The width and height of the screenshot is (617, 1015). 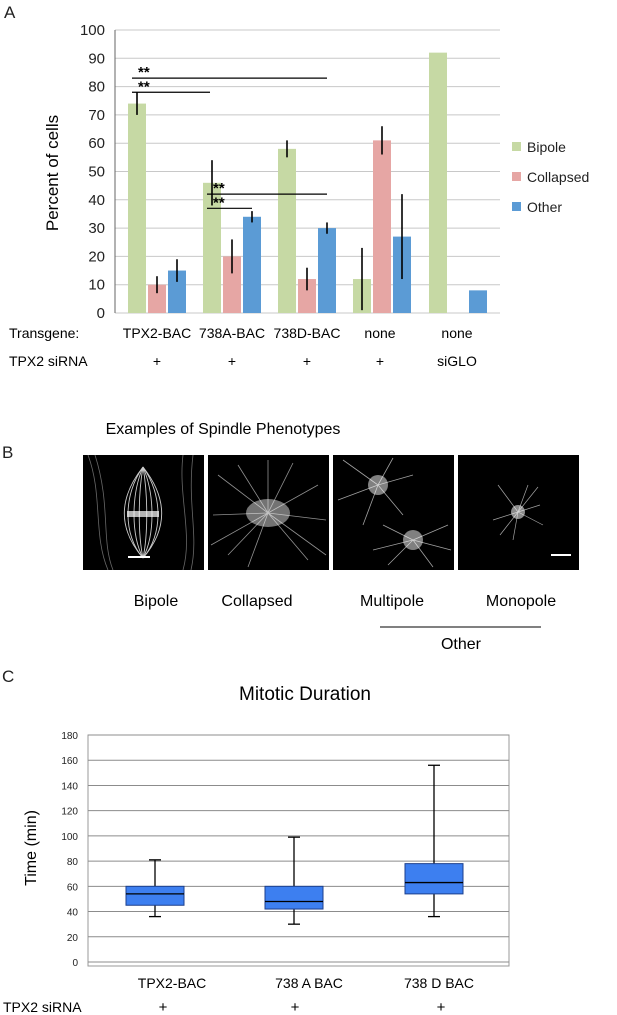 I want to click on legend-label-collapsed: Collapsed, so click(x=558, y=177).